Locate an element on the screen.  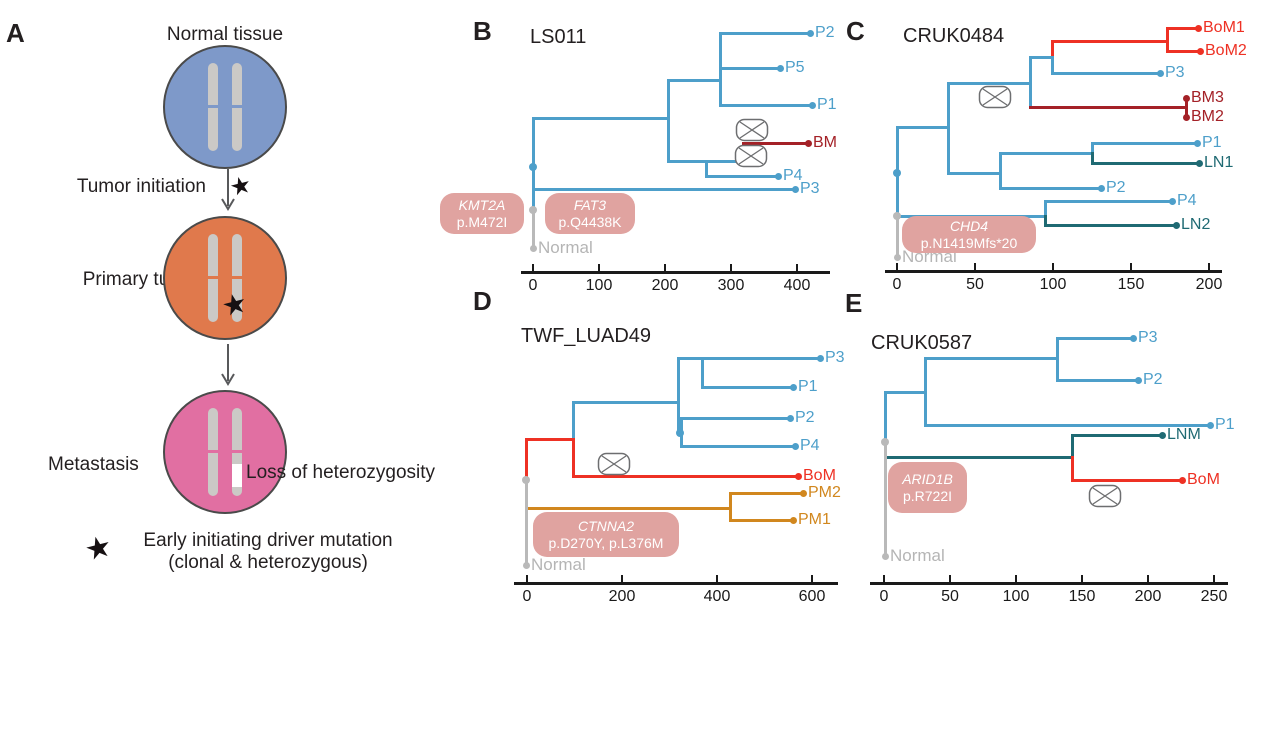
panel-e-letter: E is located at coordinates (854, 303).